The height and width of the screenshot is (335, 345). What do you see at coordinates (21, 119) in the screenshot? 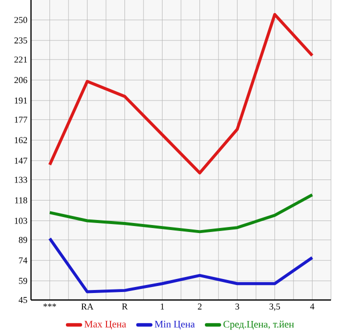
I see `y-tick-label: 177` at bounding box center [21, 119].